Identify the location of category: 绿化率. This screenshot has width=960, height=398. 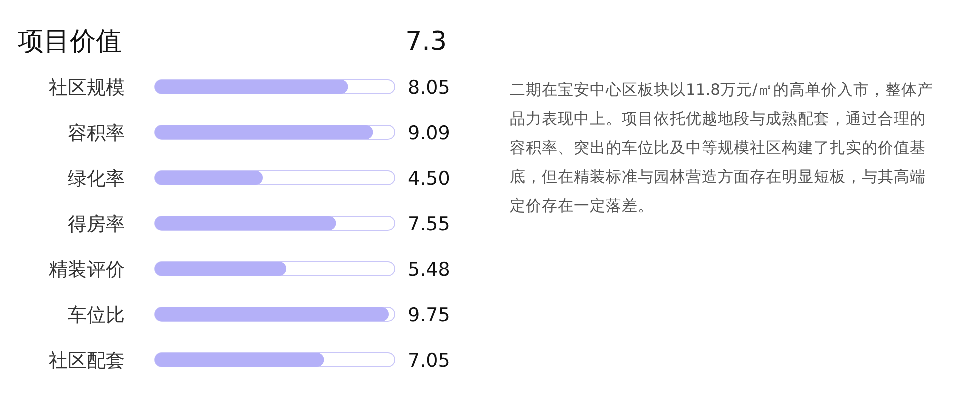
(96, 179).